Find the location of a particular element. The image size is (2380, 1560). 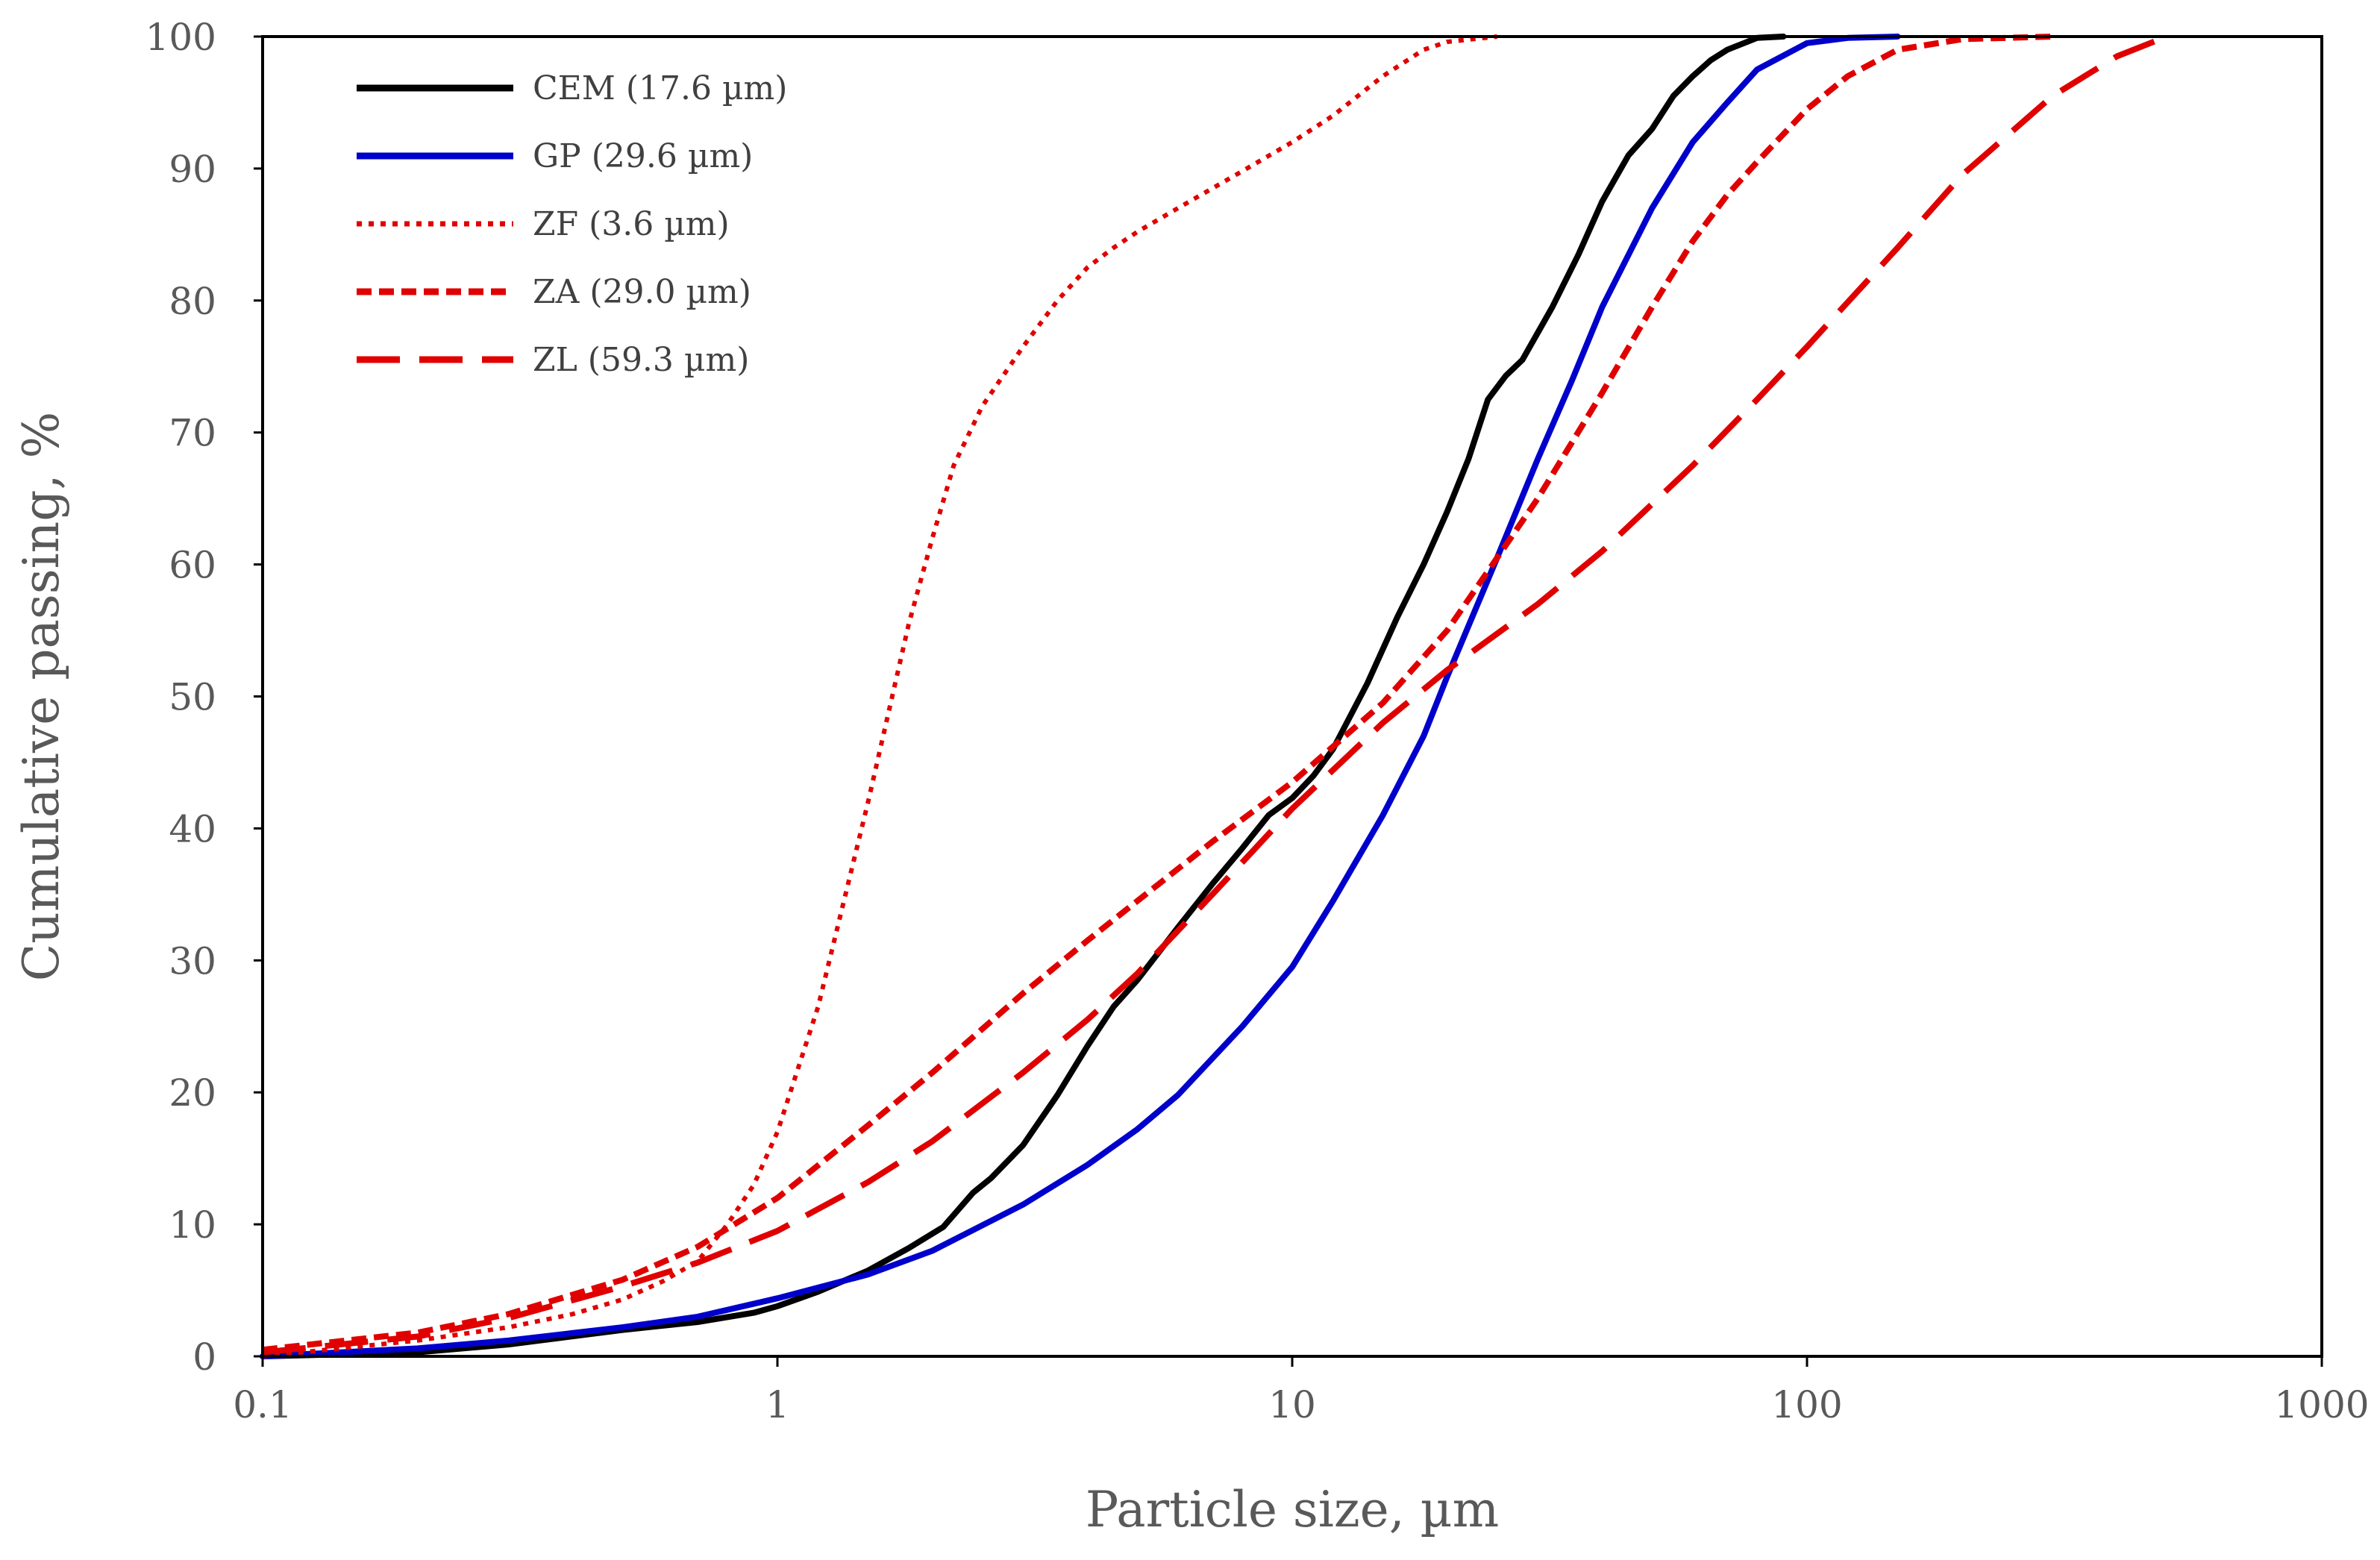

y-axis-title: Cumulative passing, % is located at coordinates (41, 696).